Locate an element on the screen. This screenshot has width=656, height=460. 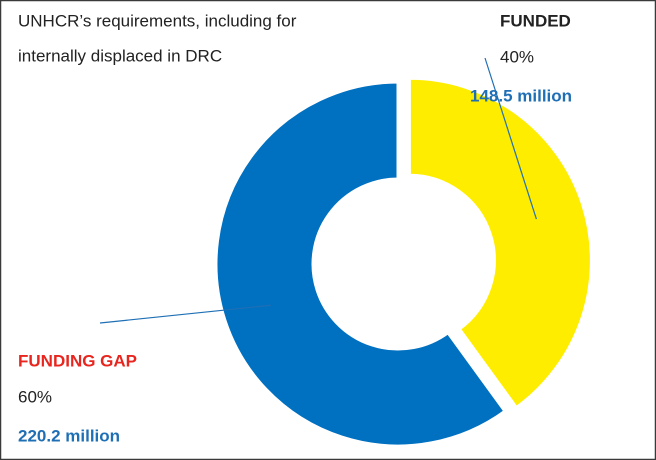
title-line: internally displaced in DRC is located at coordinates (120, 55).